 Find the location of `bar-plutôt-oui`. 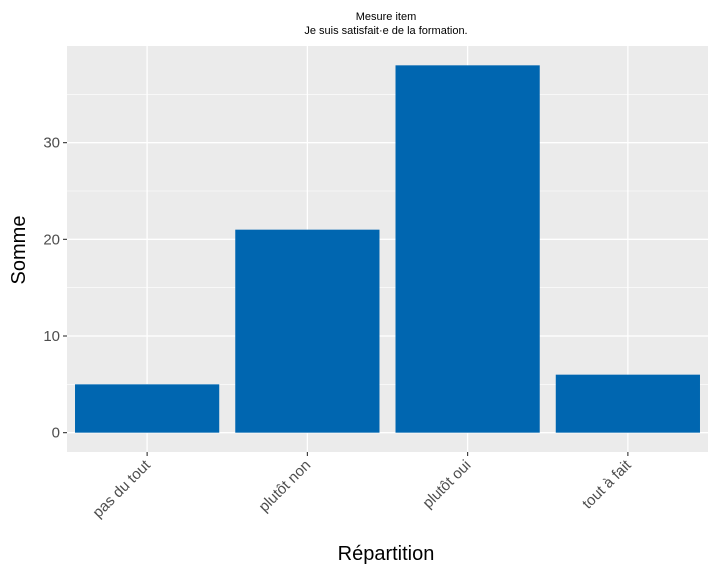

bar-plutôt-oui is located at coordinates (467, 249).